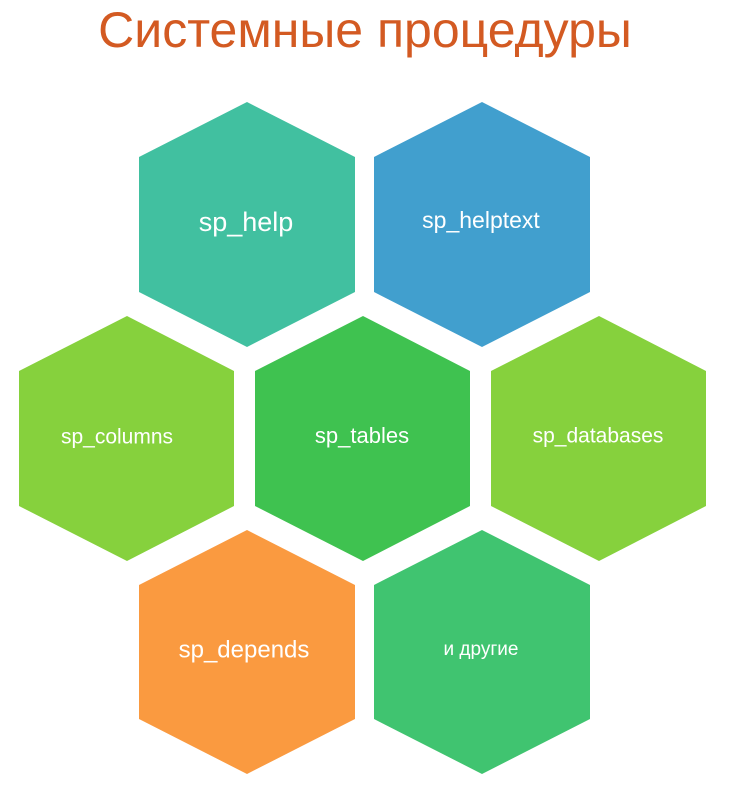  What do you see at coordinates (365, 30) in the screenshot?
I see `slide-title: Системные процедуры` at bounding box center [365, 30].